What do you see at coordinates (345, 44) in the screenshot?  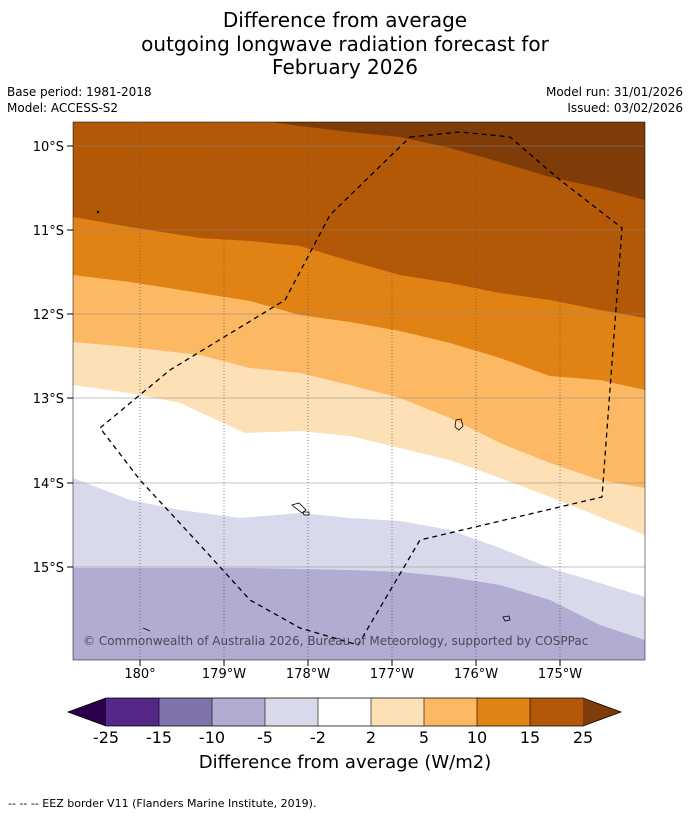 I see `title-line-2: outgoing longwave radiation forecast for` at bounding box center [345, 44].